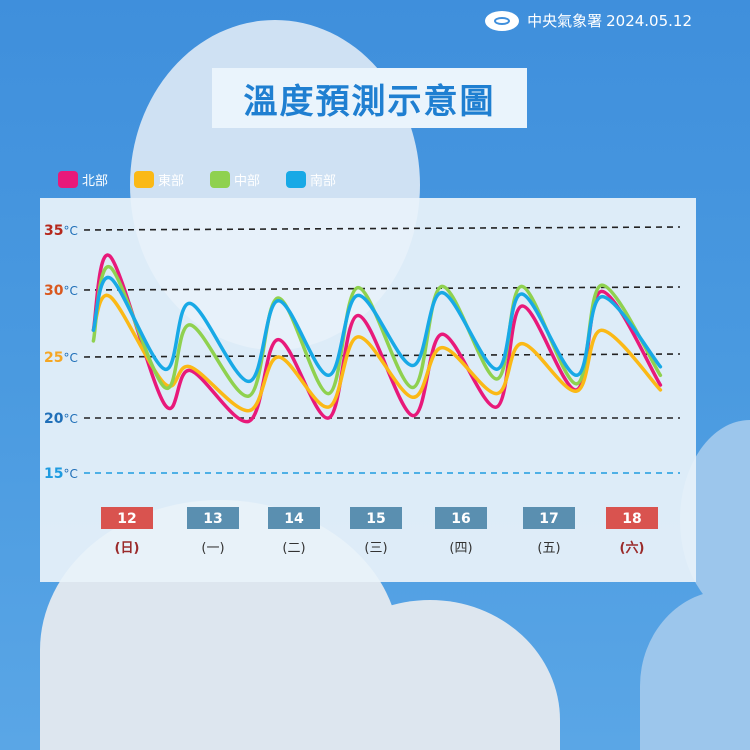 Image resolution: width=750 pixels, height=750 pixels. What do you see at coordinates (53, 474) in the screenshot?
I see `y-tick-value: 15` at bounding box center [53, 474].